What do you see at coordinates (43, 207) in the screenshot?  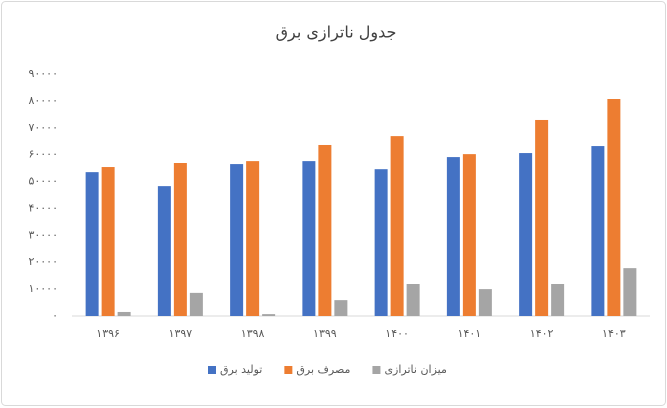 I see `y-tick-label: ۴۰۰۰۰` at bounding box center [43, 207].